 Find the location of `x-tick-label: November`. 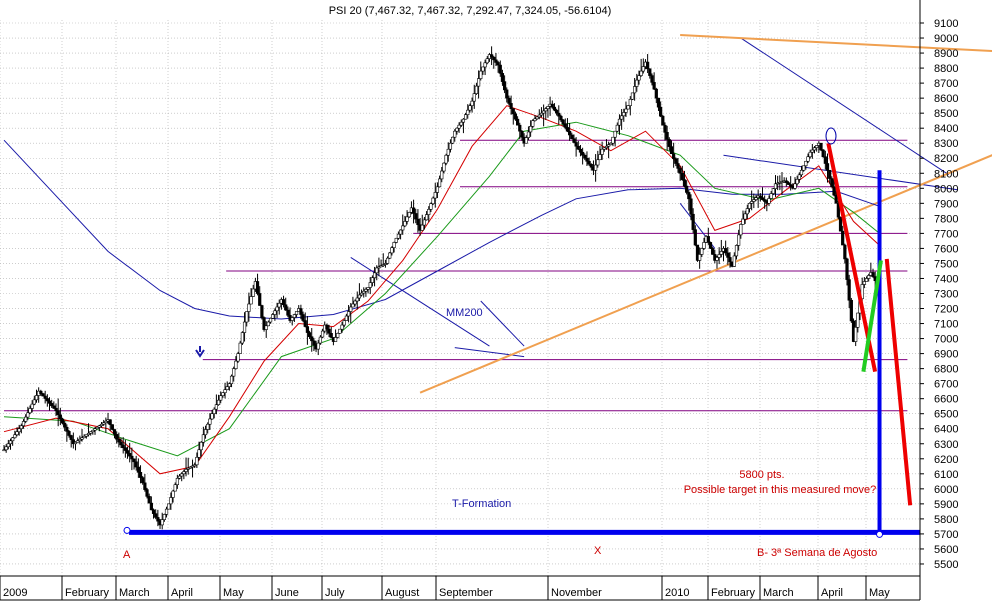

x-tick-label: November is located at coordinates (576, 593).